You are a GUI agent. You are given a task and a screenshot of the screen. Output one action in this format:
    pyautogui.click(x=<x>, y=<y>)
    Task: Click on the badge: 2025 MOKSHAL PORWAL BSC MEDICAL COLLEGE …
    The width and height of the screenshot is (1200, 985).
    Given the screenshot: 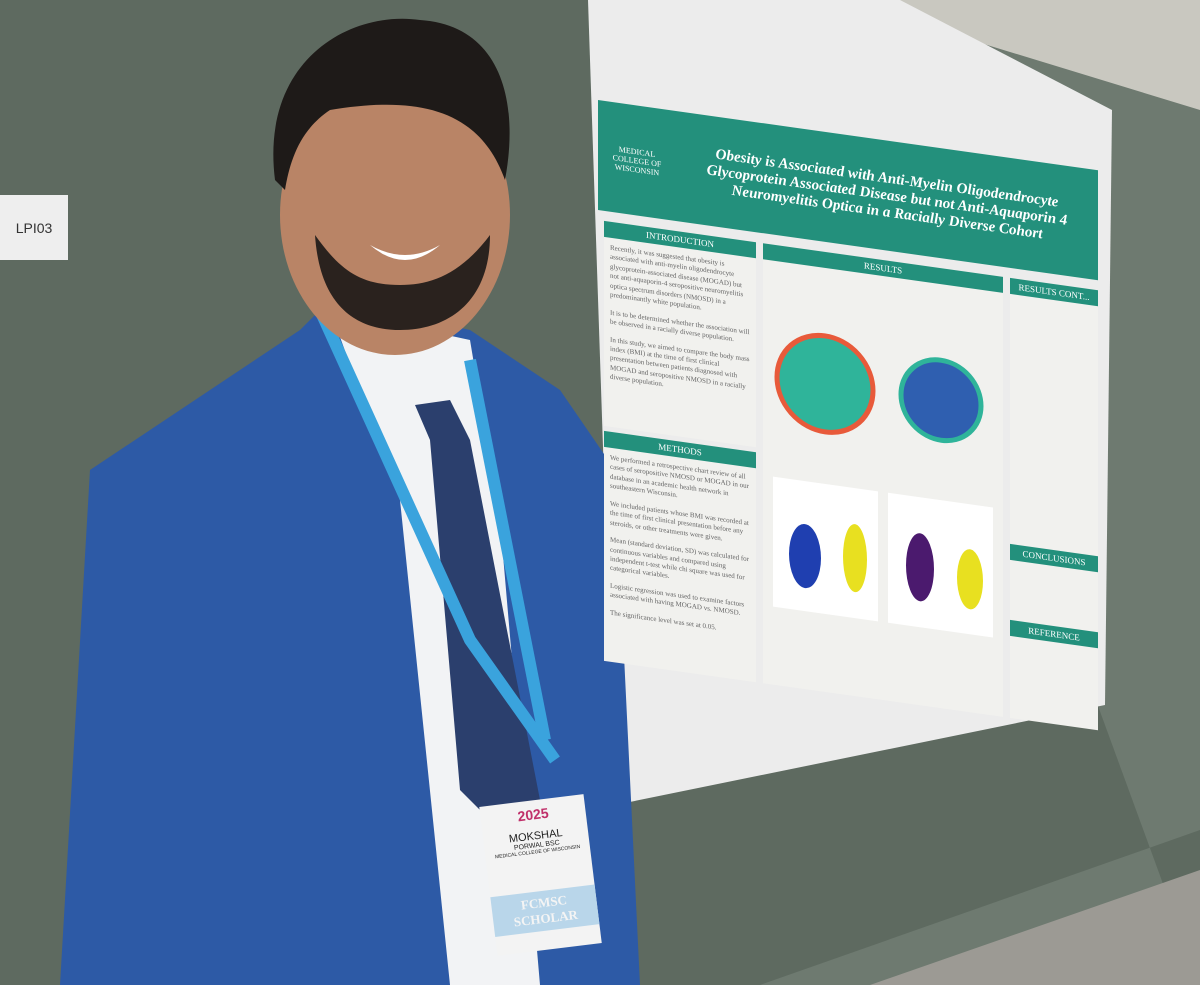 What is the action you would take?
    pyautogui.click(x=540, y=875)
    